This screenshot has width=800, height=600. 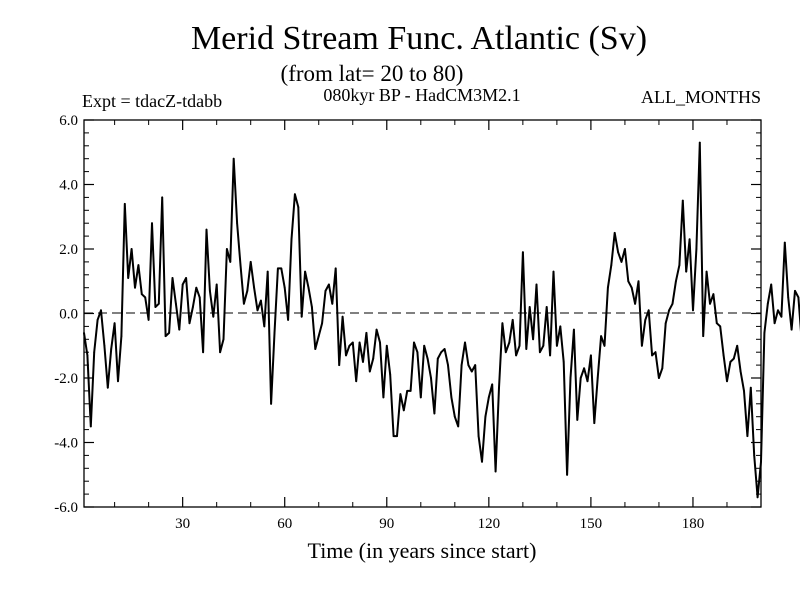 What do you see at coordinates (419, 38) in the screenshot?
I see `chart-title: Merid Stream Func. Atlantic (Sv)` at bounding box center [419, 38].